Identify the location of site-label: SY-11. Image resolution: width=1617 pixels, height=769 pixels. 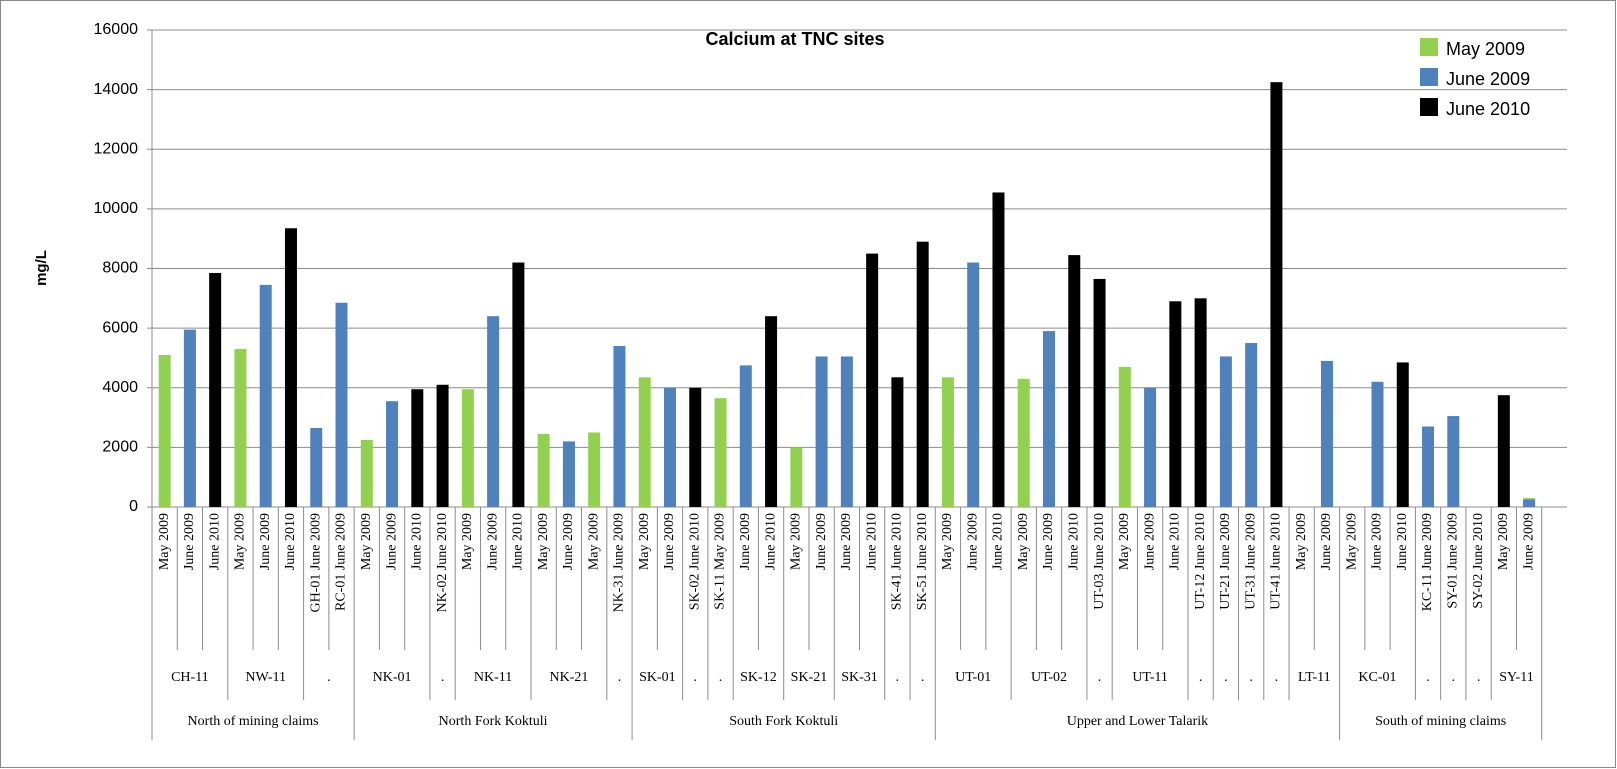
(1516, 677).